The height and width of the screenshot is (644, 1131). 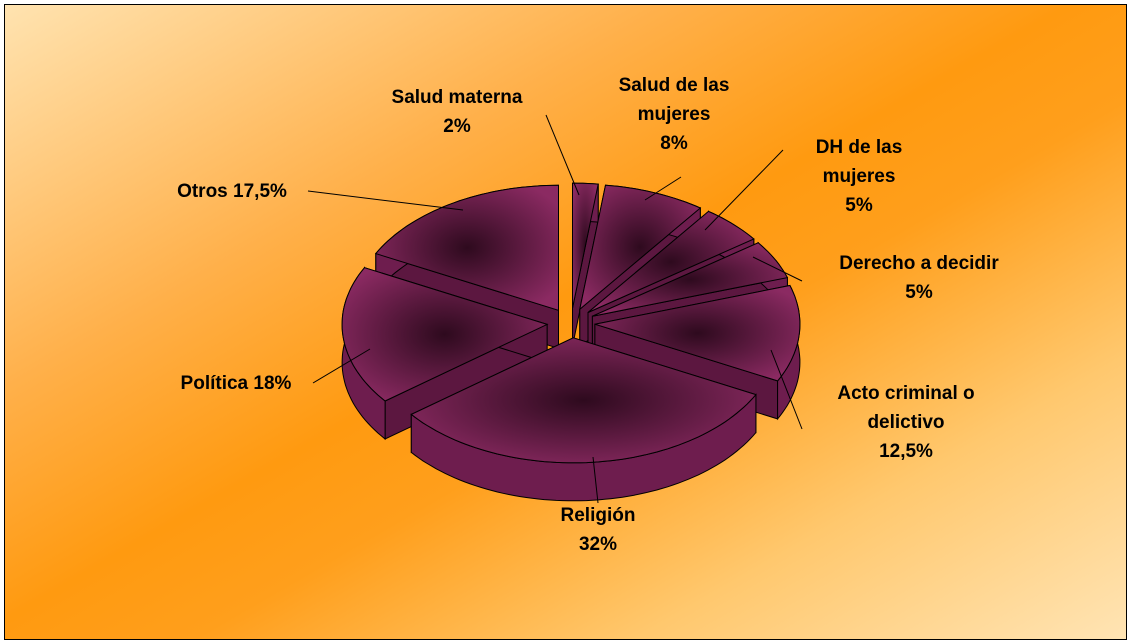 I want to click on category-label: Otros, so click(x=202, y=191).